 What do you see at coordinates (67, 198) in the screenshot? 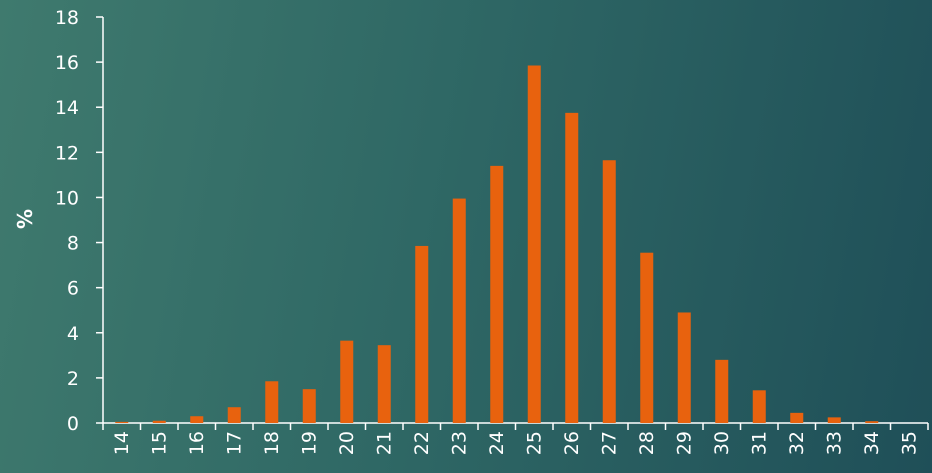
I see `y-tick-label: 10` at bounding box center [67, 198].